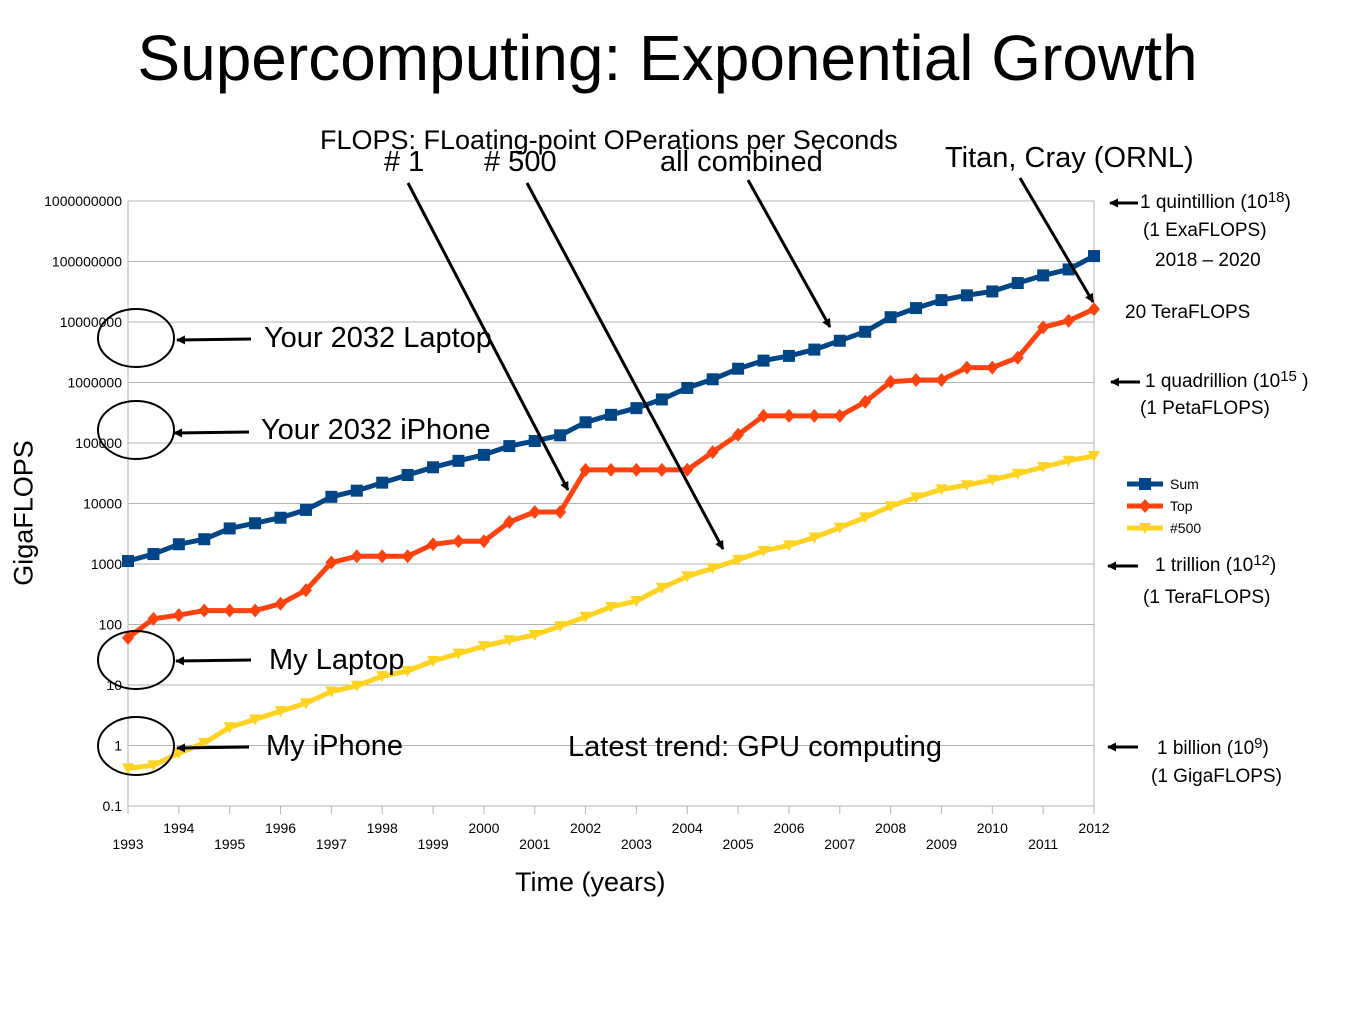  What do you see at coordinates (102, 504) in the screenshot?
I see `y-tick-label: 10000` at bounding box center [102, 504].